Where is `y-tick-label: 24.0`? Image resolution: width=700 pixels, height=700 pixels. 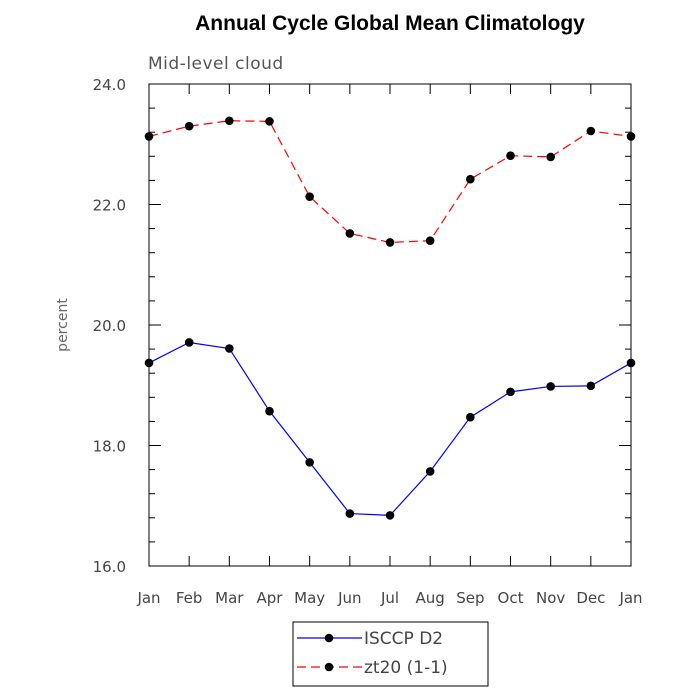 y-tick-label: 24.0 is located at coordinates (109, 85).